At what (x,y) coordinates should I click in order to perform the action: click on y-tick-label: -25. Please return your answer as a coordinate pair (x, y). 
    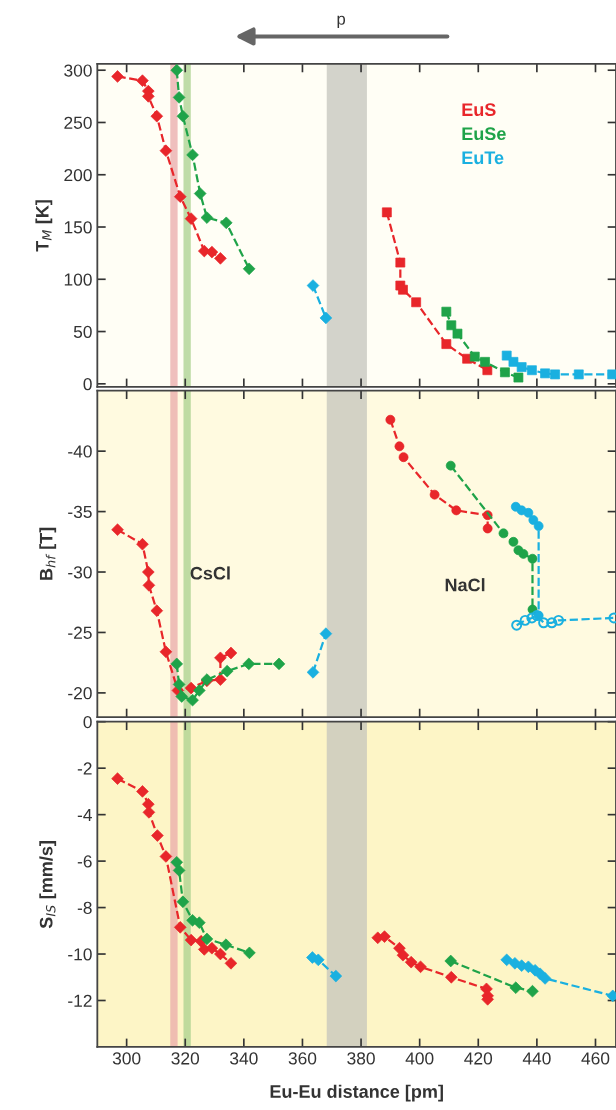
    Looking at the image, I should click on (80, 632).